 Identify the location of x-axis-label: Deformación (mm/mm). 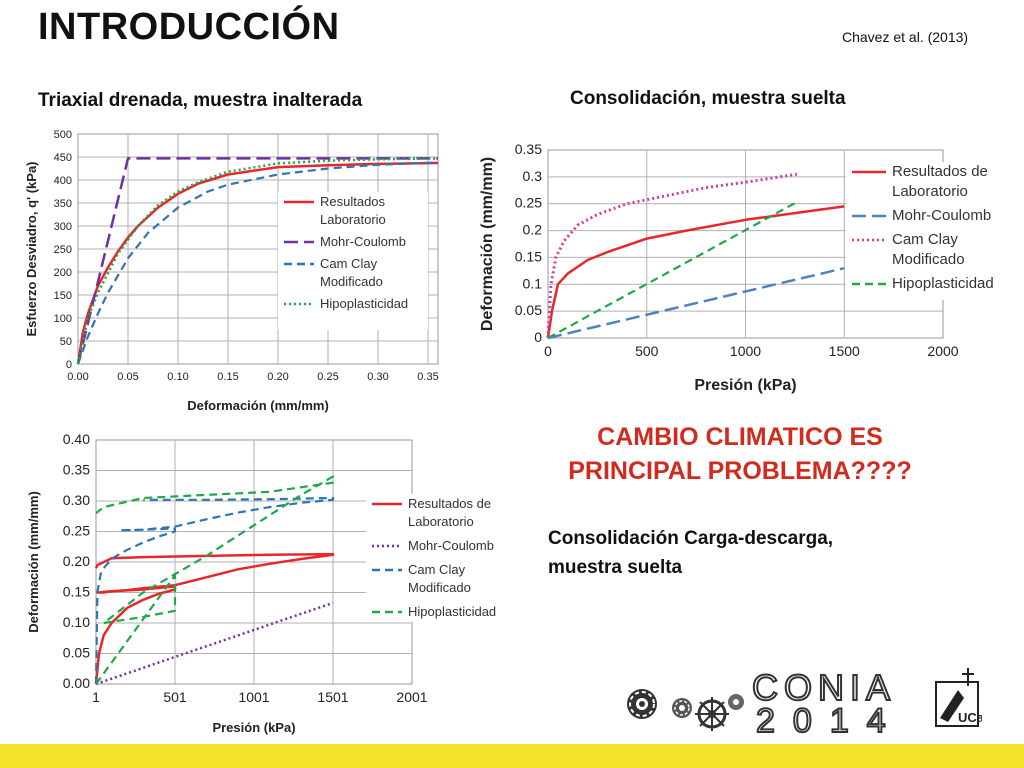
(258, 405).